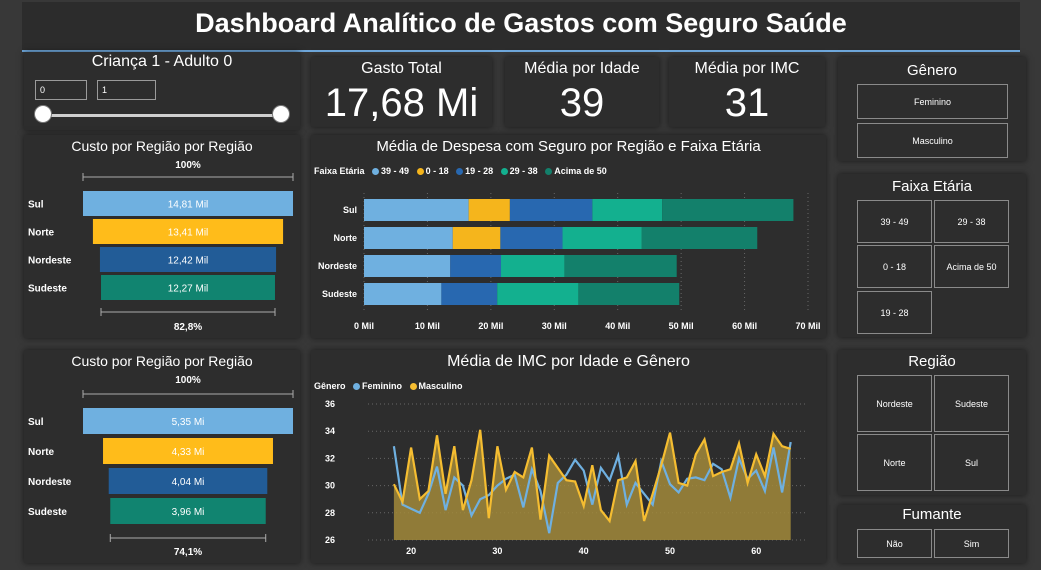 The height and width of the screenshot is (570, 1041). What do you see at coordinates (337, 266) in the screenshot?
I see `y-category-label: Nordeste` at bounding box center [337, 266].